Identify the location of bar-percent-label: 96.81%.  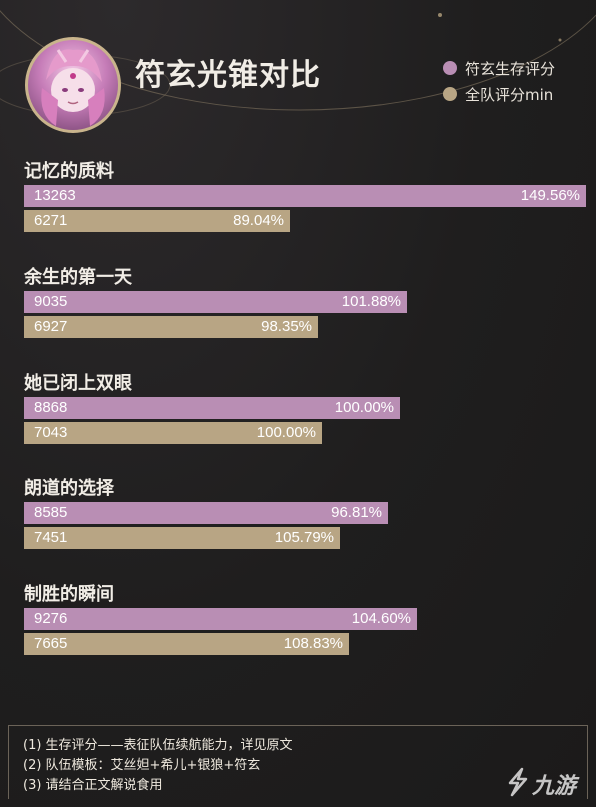
(356, 512).